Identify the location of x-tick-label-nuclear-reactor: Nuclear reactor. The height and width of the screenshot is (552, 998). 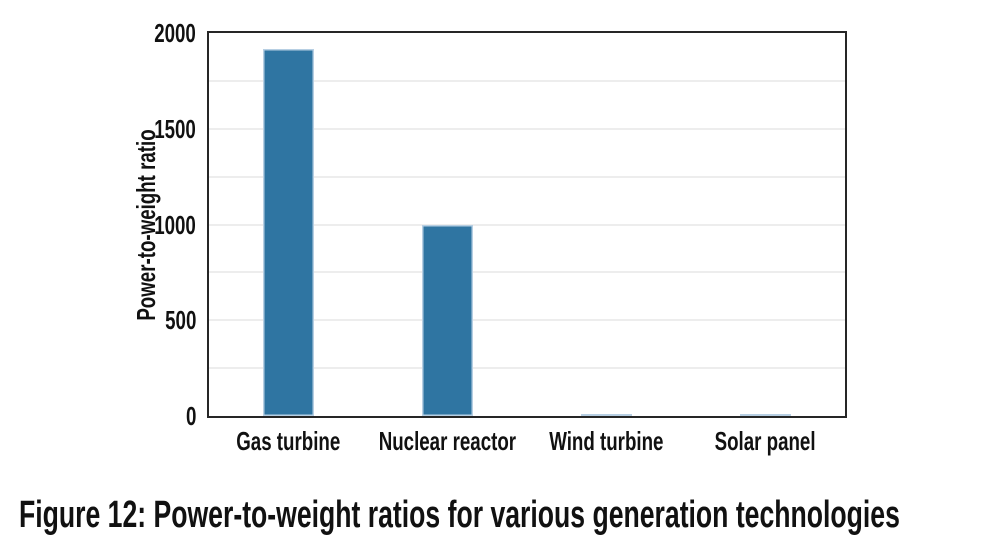
(447, 441).